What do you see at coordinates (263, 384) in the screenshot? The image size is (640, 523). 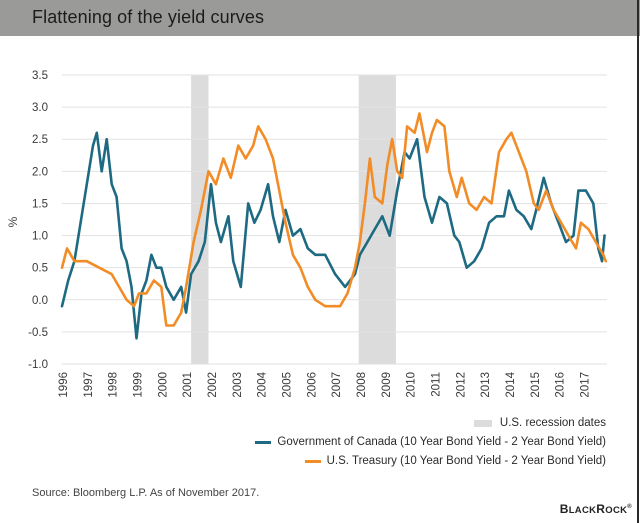 I see `x-tick-label: 2004` at bounding box center [263, 384].